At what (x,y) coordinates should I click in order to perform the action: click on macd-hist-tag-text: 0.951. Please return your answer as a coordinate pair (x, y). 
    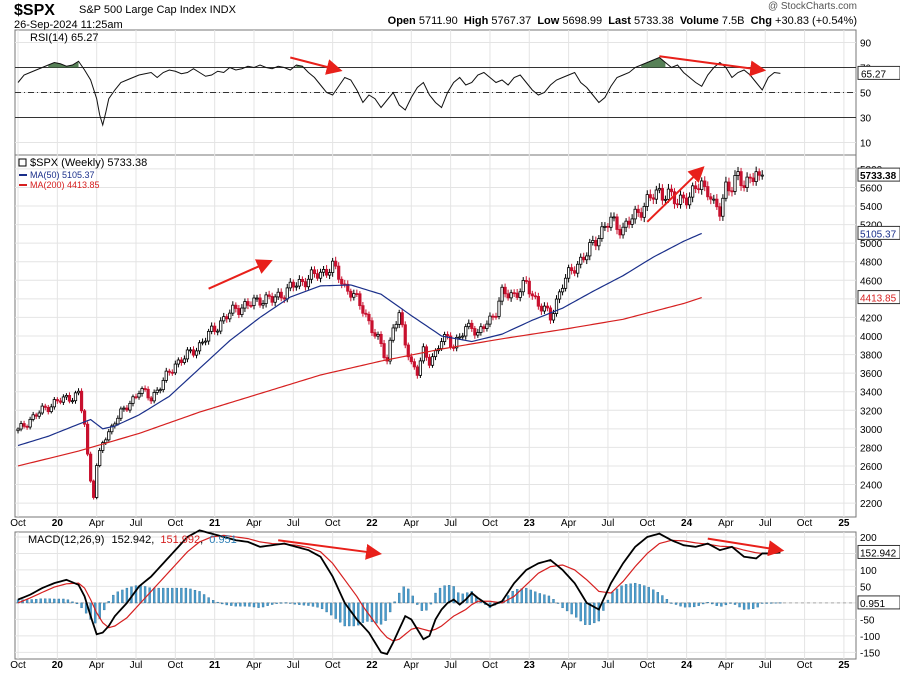
    Looking at the image, I should click on (872, 604).